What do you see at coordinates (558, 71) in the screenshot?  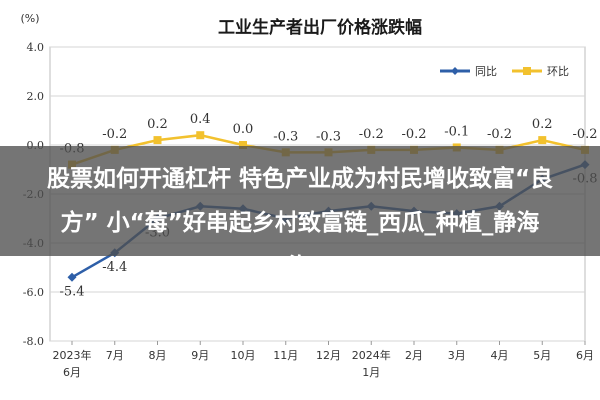 I see `legend-label-mom: 环比` at bounding box center [558, 71].